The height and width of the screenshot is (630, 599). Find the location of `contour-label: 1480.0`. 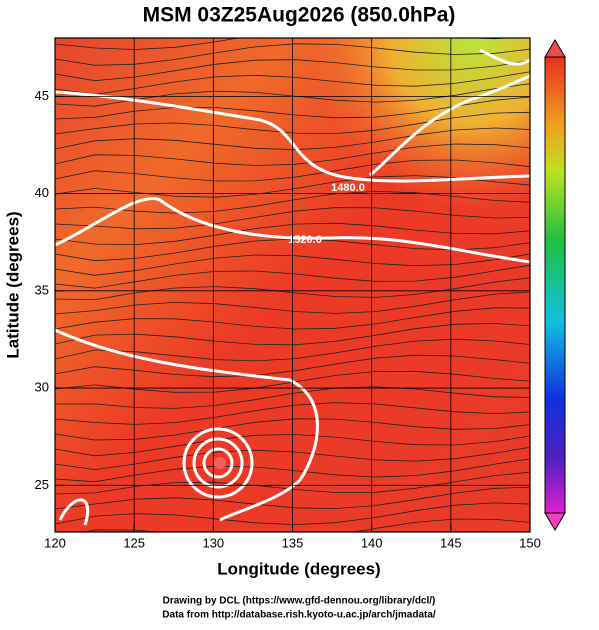

contour-label: 1480.0 is located at coordinates (348, 188).